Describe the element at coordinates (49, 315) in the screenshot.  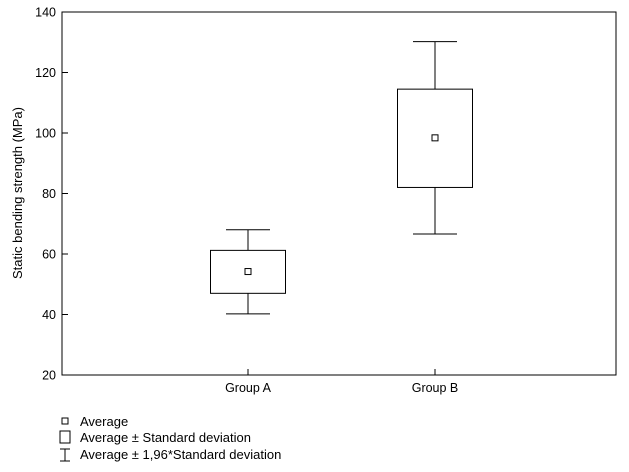
I see `y-tick-label: 40` at that location.